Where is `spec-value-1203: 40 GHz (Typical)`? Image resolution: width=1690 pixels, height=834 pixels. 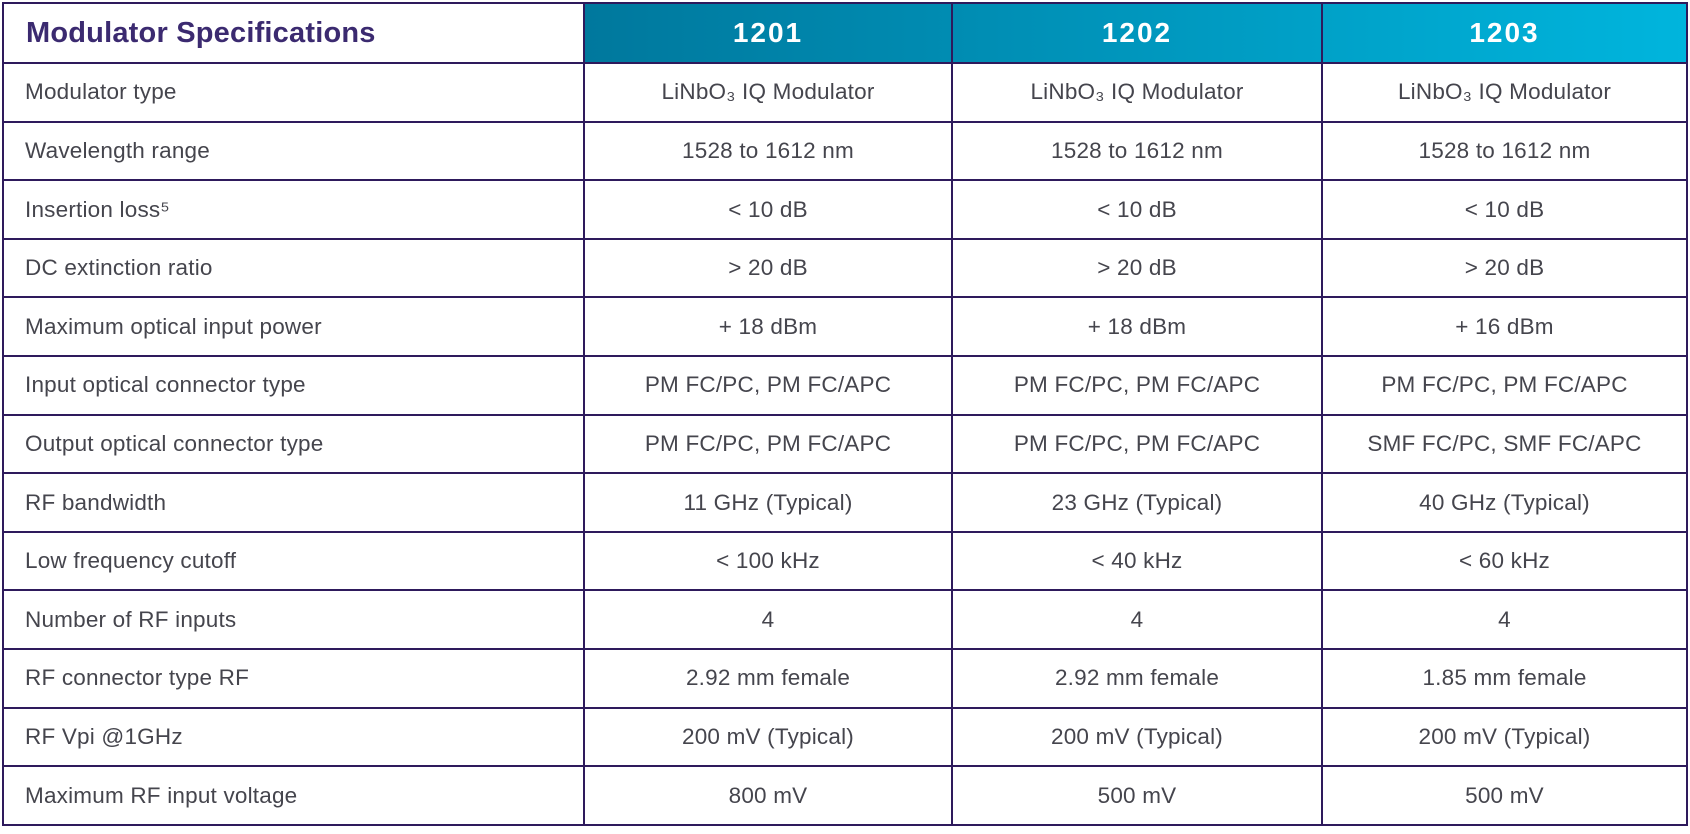 spec-value-1203: 40 GHz (Typical) is located at coordinates (1504, 502).